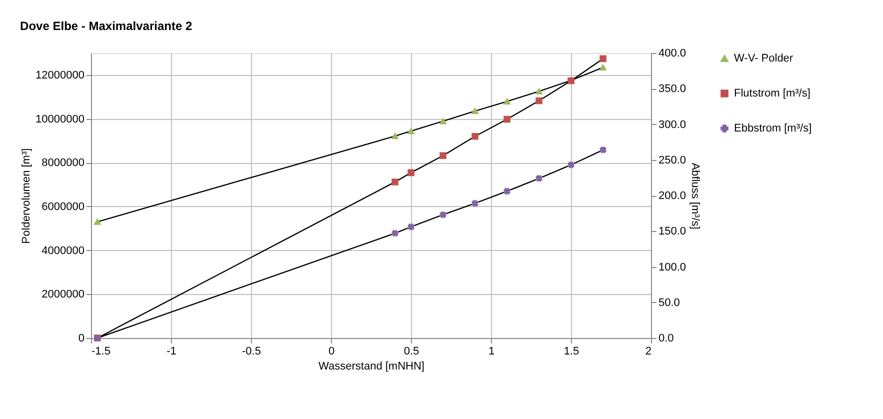 The height and width of the screenshot is (419, 883). I want to click on x-axis-title: Wasserstand [mNHN], so click(371, 366).